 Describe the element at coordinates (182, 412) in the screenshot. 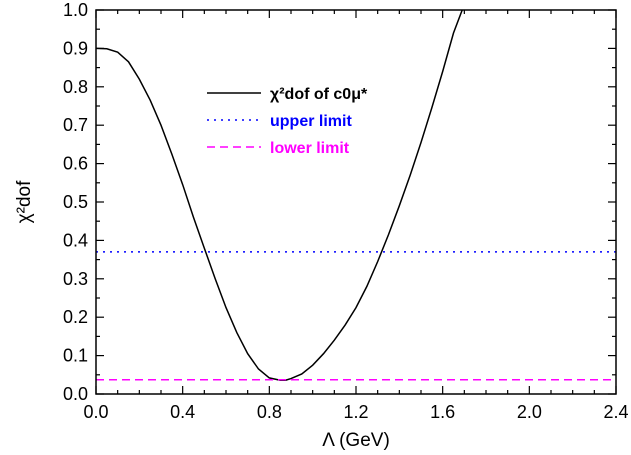

I see `x-tick-label: 0.4` at that location.